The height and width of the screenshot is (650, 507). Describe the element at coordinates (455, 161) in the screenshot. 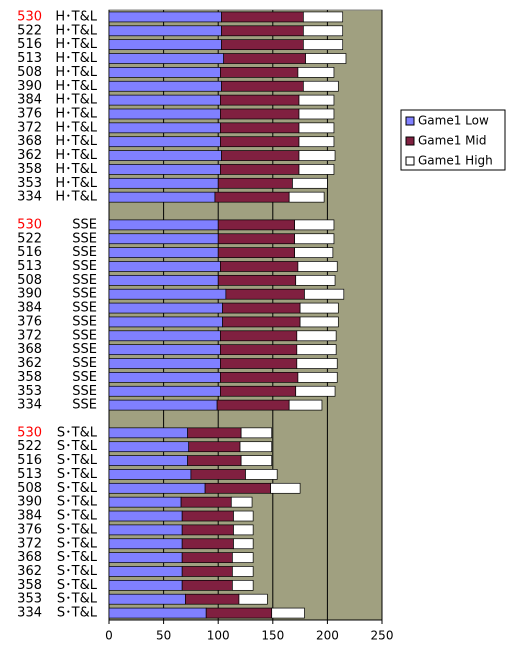

I see `legend-label: Game1 High` at that location.